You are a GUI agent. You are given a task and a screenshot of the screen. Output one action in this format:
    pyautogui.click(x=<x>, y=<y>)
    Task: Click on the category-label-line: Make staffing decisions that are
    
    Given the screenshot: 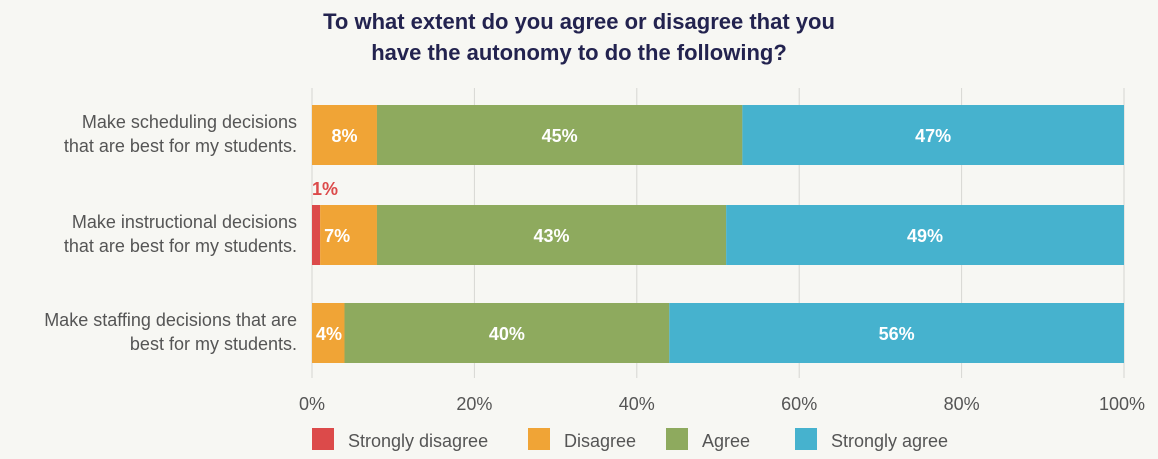 What is the action you would take?
    pyautogui.click(x=170, y=320)
    